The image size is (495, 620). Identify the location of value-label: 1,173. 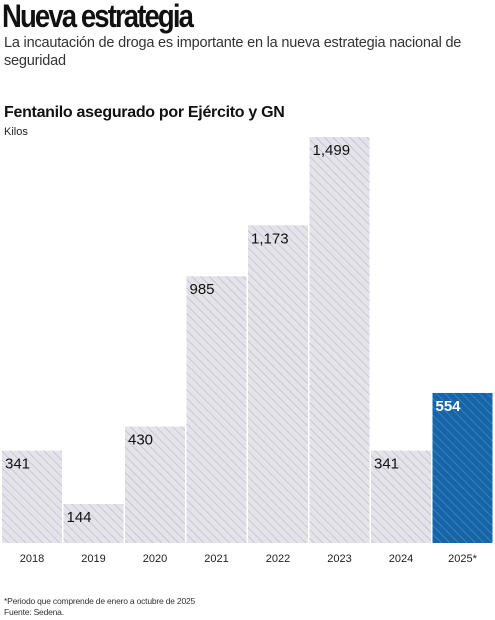
(270, 238).